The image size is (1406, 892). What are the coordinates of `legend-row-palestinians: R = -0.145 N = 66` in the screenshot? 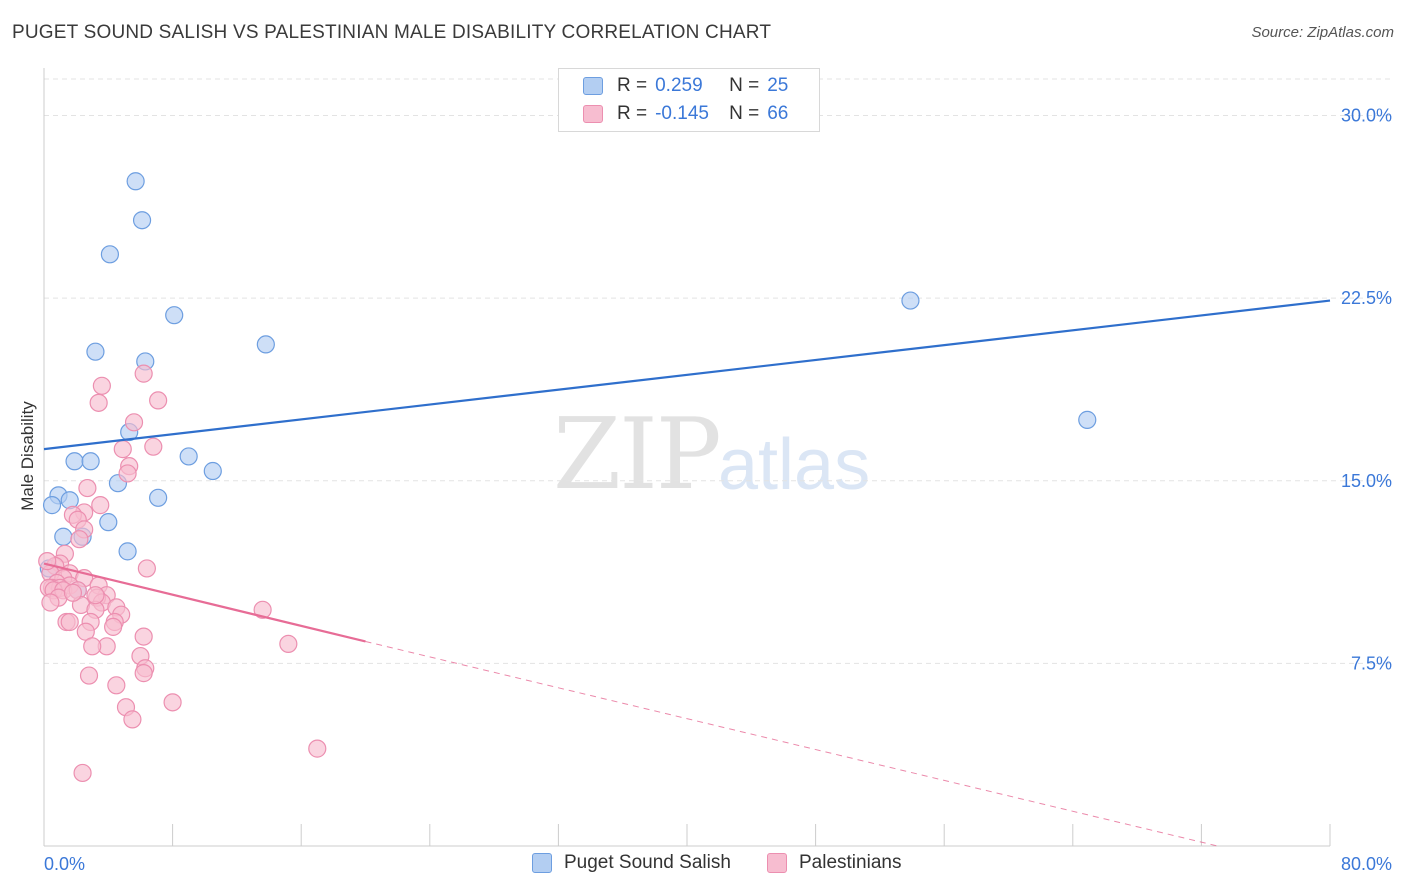 It's located at (673, 114).